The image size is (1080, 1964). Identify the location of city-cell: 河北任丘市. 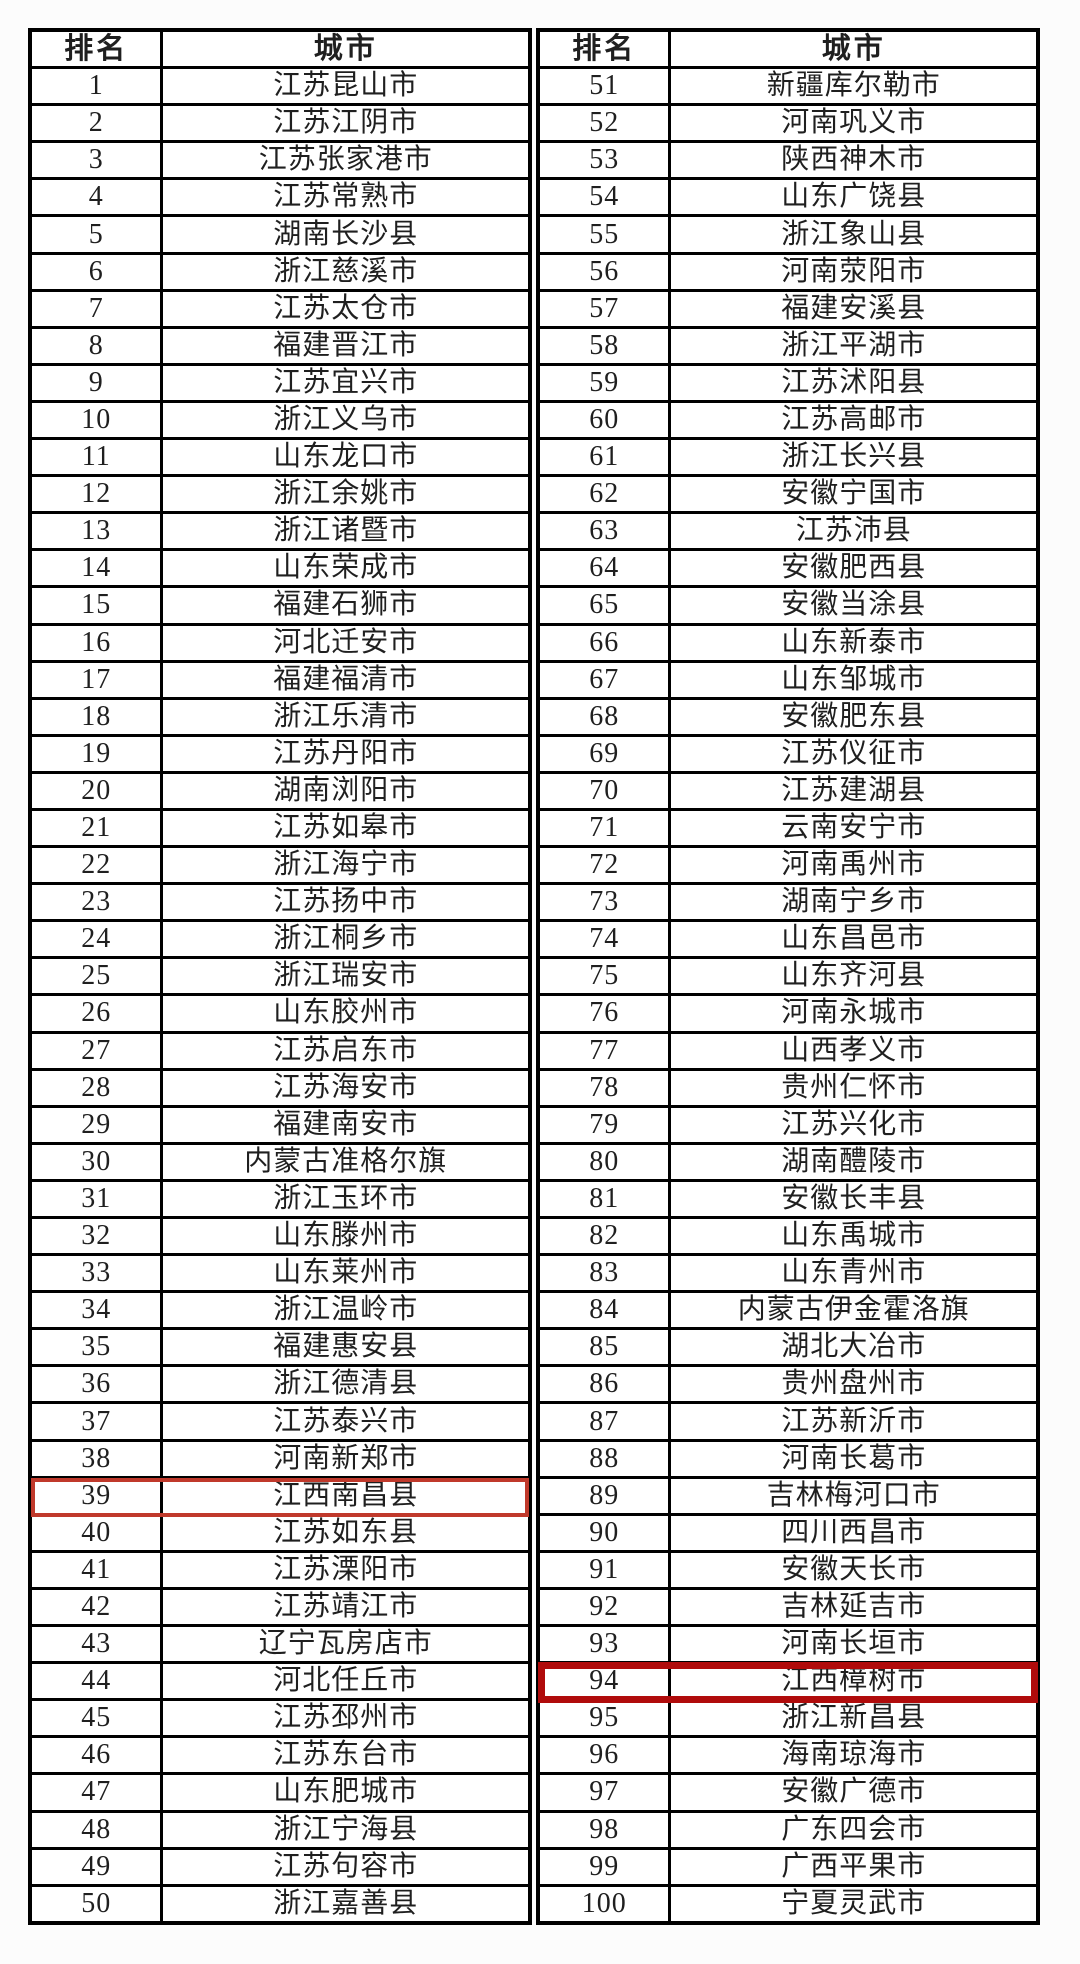
(346, 1681).